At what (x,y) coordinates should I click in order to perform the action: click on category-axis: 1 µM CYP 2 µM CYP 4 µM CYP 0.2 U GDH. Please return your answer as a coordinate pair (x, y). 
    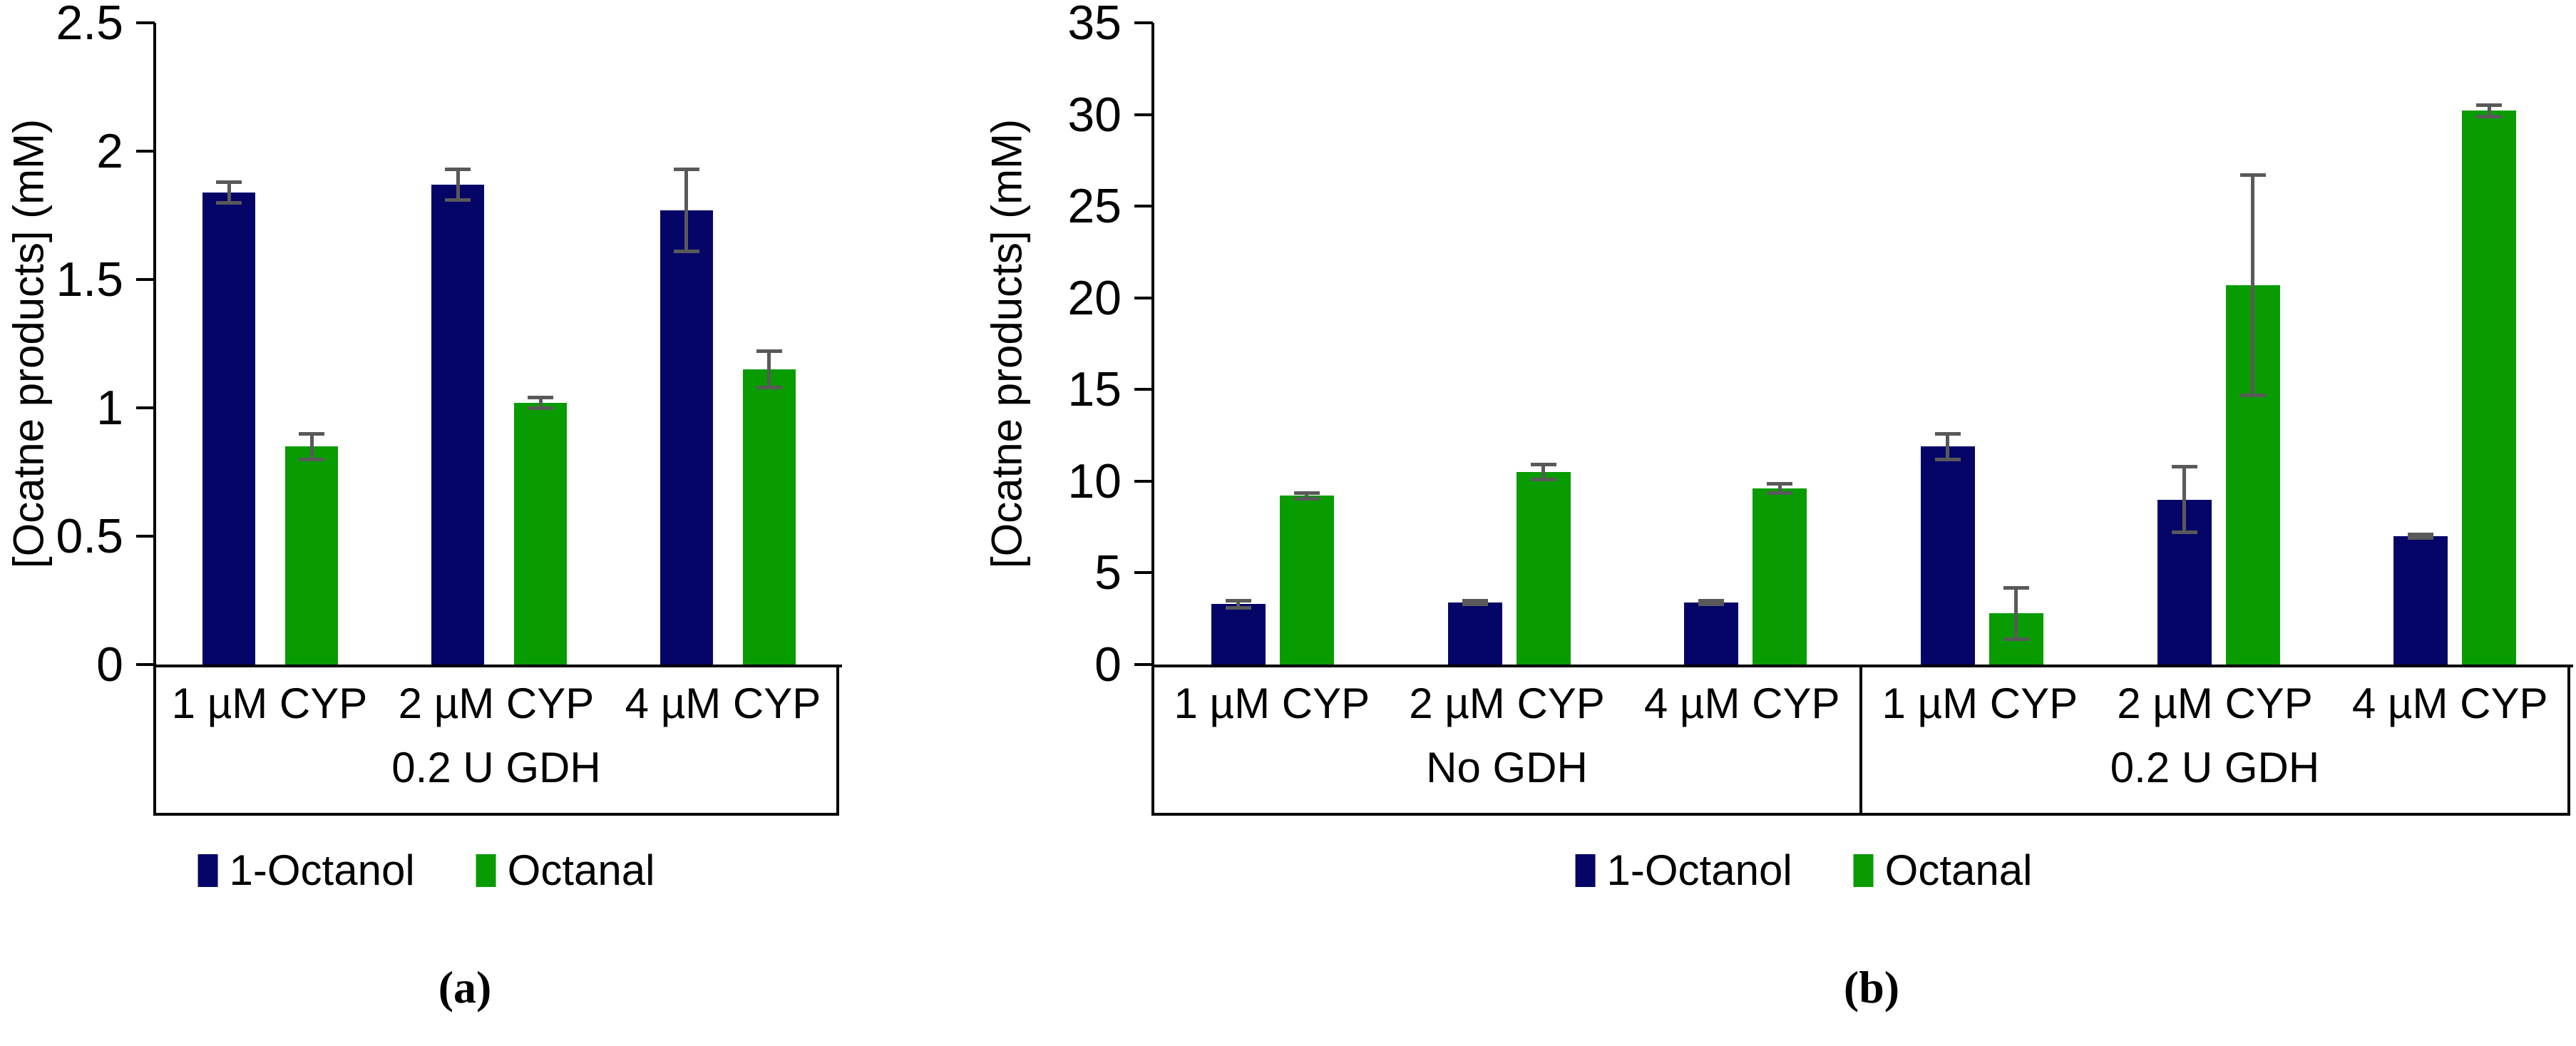
    Looking at the image, I should click on (496, 740).